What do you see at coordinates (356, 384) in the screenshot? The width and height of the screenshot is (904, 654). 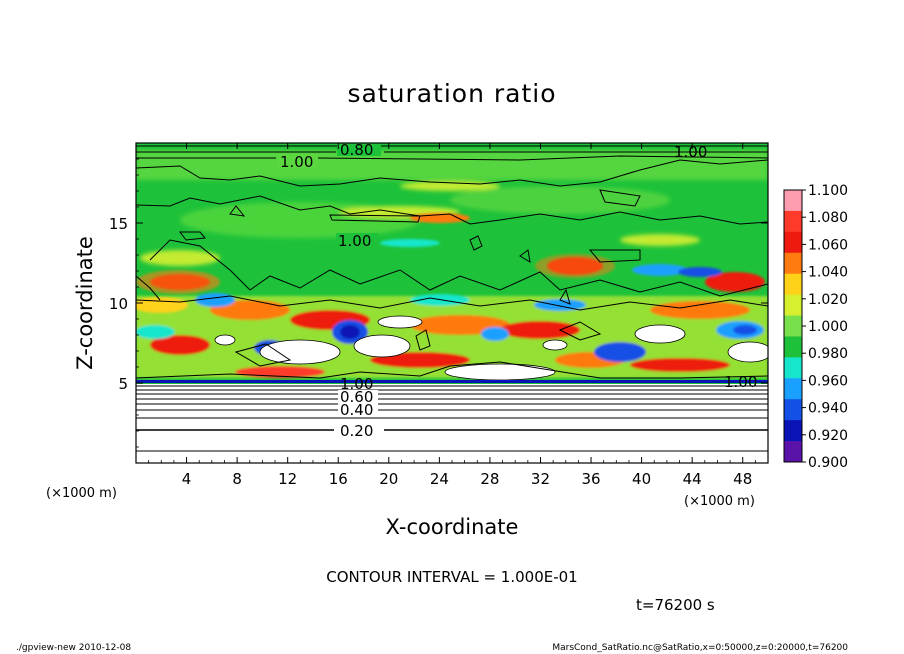 I see `contour-label-5: 1.00` at bounding box center [356, 384].